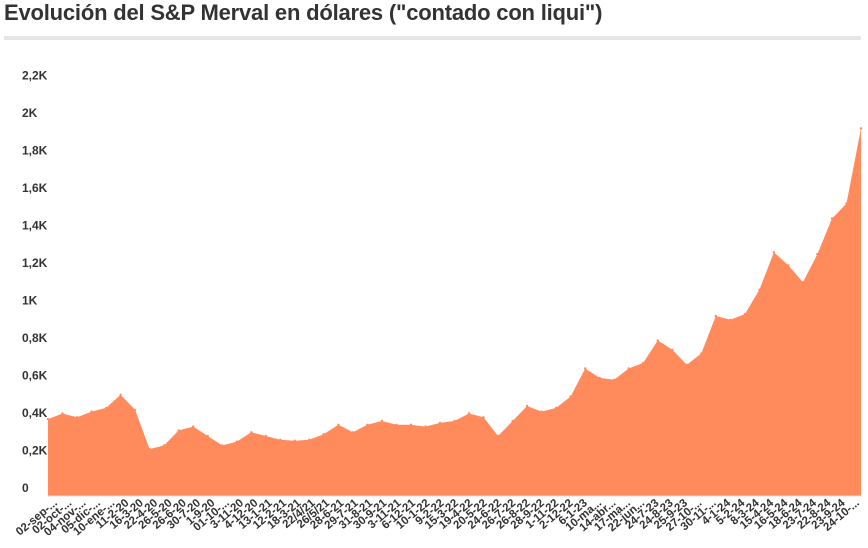  I want to click on y-tick-label: 2K, so click(30, 113).